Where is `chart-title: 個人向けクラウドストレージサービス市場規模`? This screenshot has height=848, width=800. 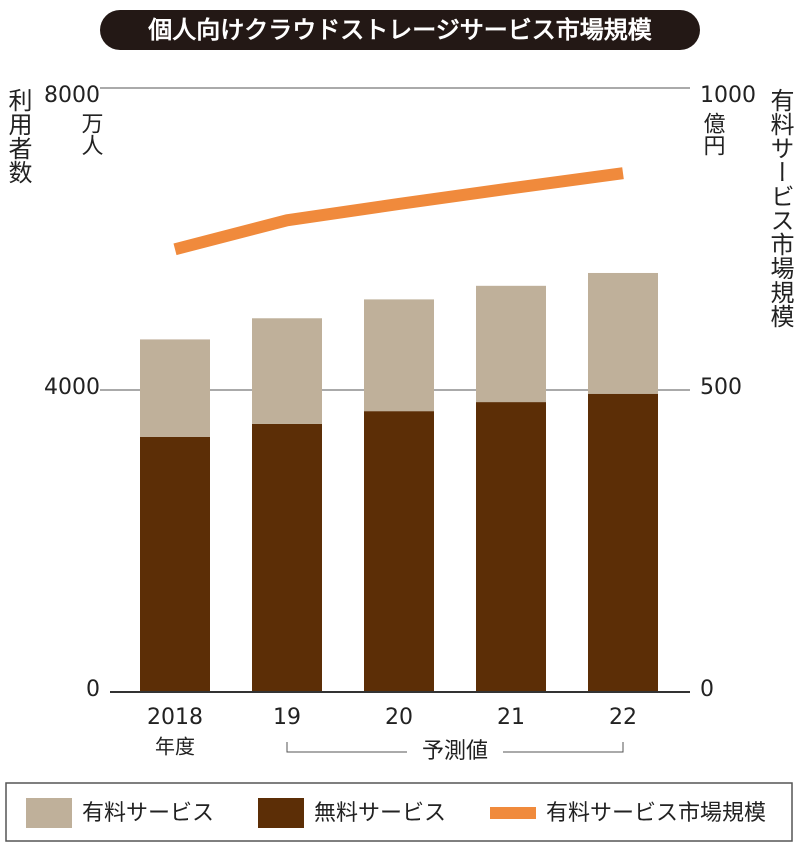
chart-title: 個人向けクラウドストレージサービス市場規模 is located at coordinates (400, 30).